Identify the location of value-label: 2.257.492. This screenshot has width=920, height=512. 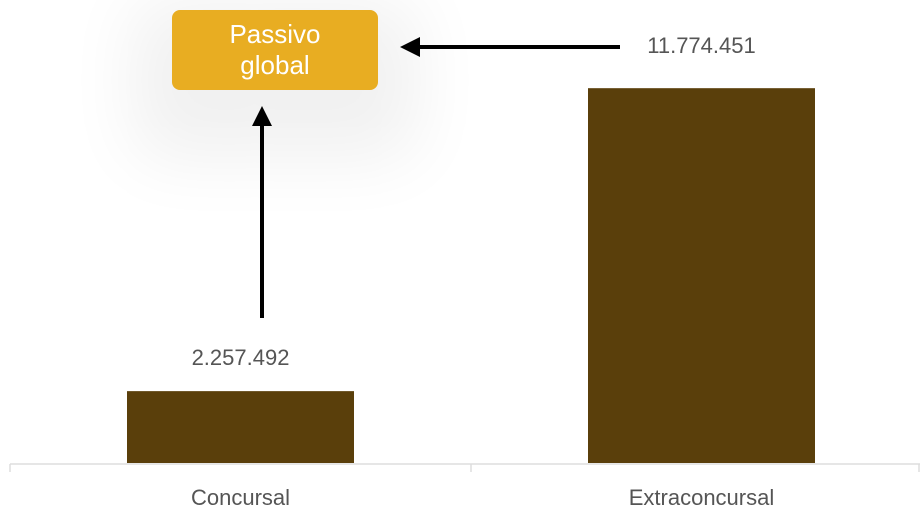
(241, 357).